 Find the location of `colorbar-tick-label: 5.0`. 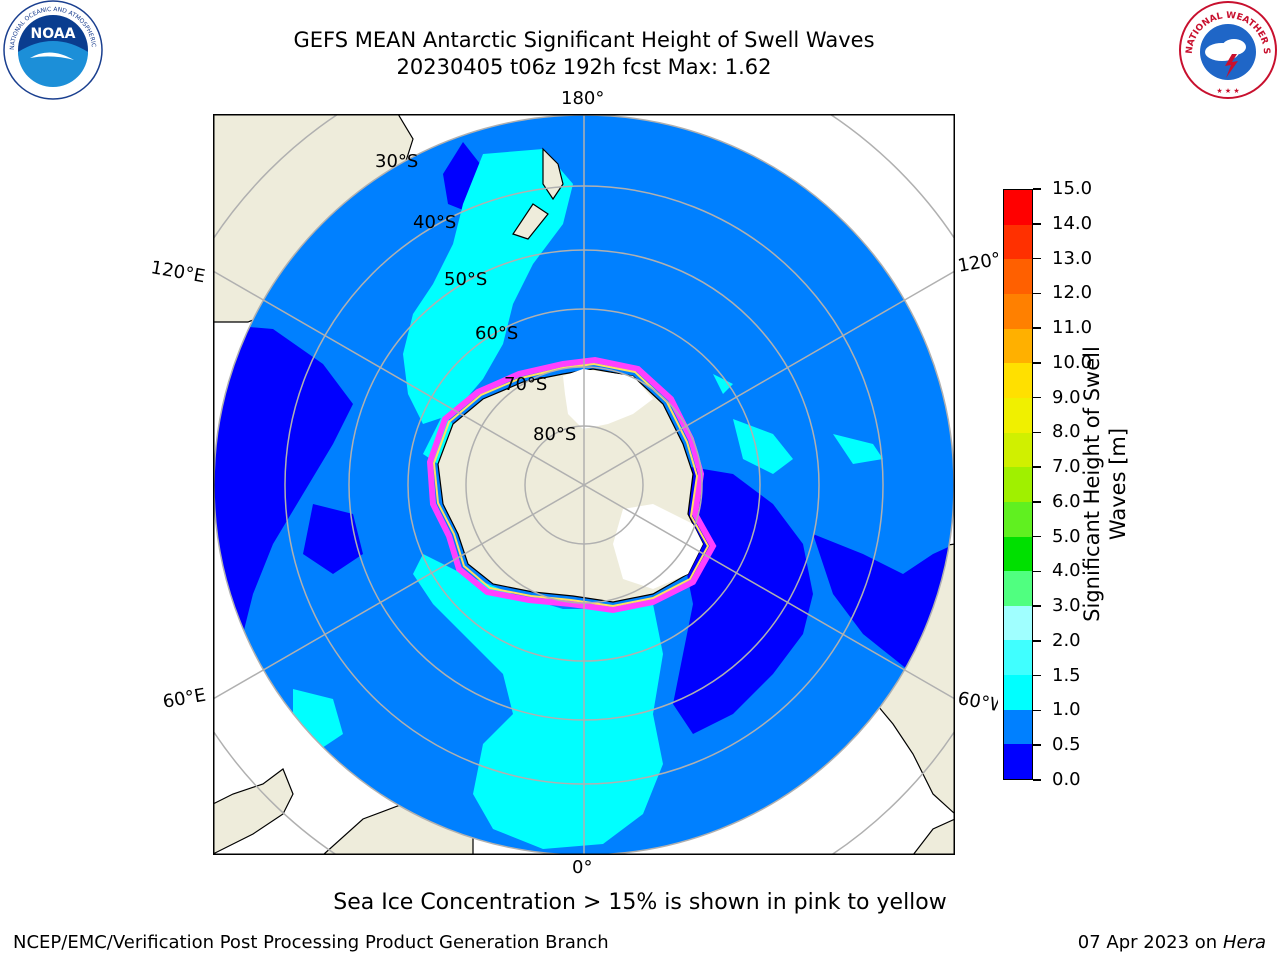

colorbar-tick-label: 5.0 is located at coordinates (1066, 536).